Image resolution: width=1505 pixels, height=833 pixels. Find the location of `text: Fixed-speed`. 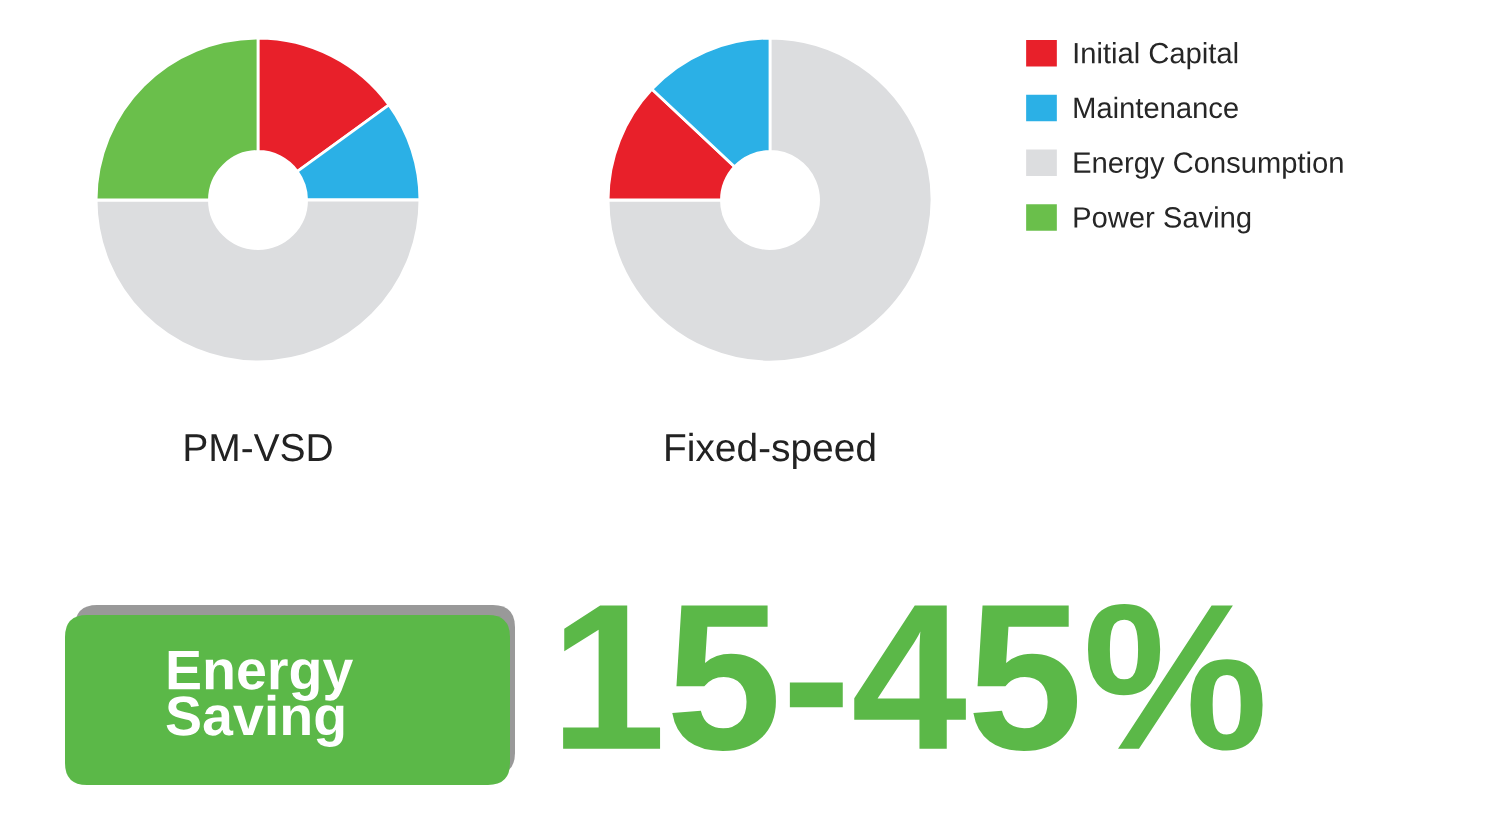

text: Fixed-speed is located at coordinates (770, 451).